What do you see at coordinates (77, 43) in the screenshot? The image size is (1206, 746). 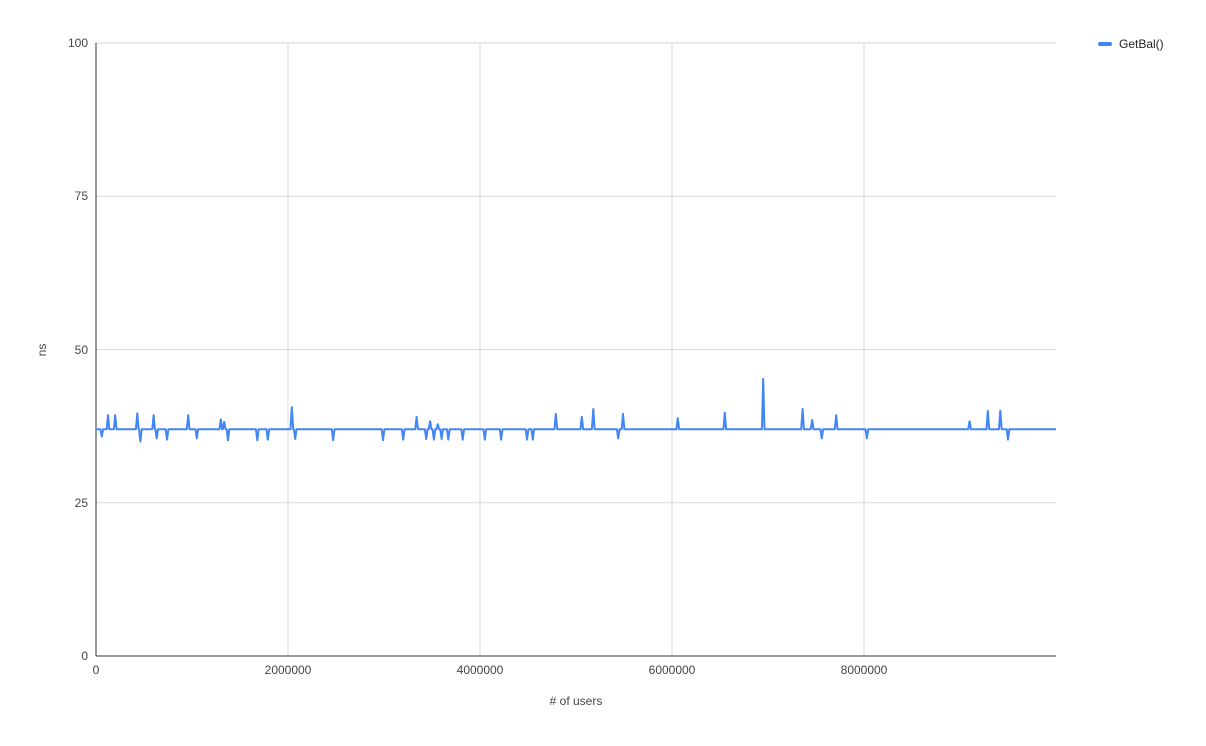 I see `y-tick-label: 100` at bounding box center [77, 43].